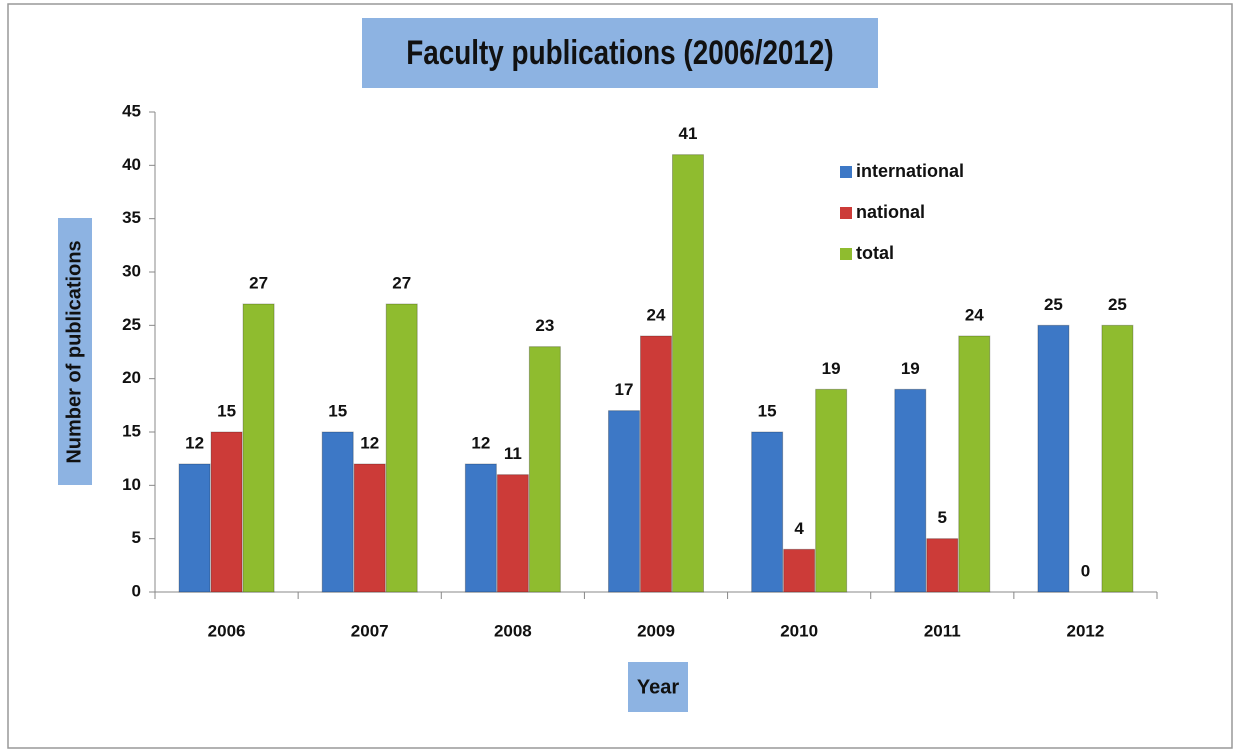 This screenshot has width=1236, height=754. Describe the element at coordinates (227, 630) in the screenshot. I see `x-tick-label: 2006` at that location.